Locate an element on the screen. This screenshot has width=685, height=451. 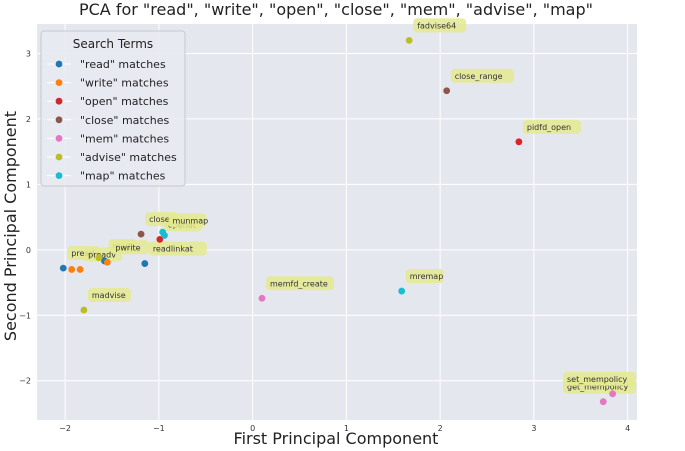
point-label: pidfd_open is located at coordinates (549, 127).